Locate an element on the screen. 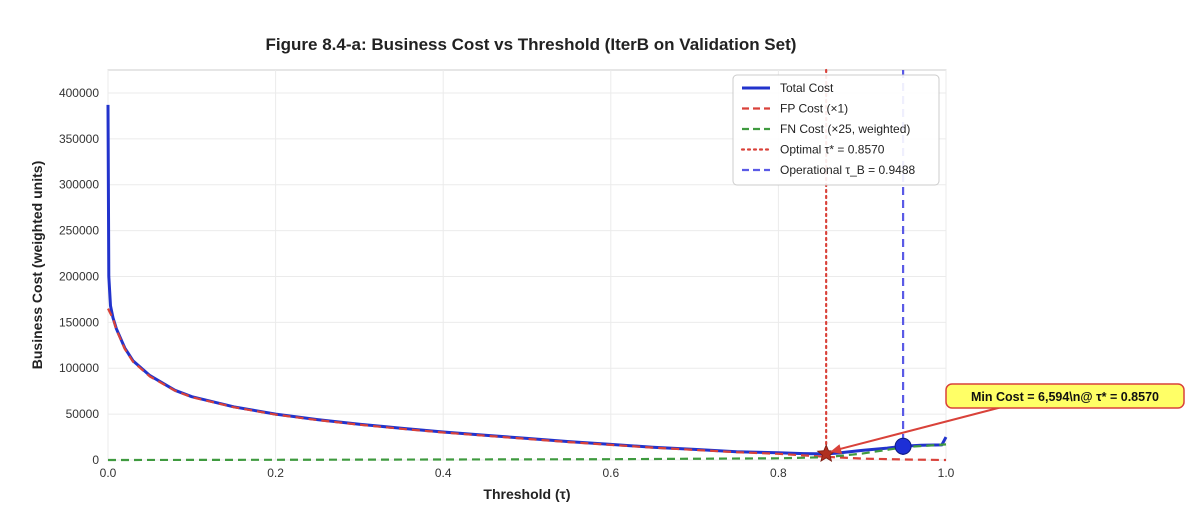 The height and width of the screenshot is (516, 1204). x-tick-label: 0.4 is located at coordinates (443, 473).